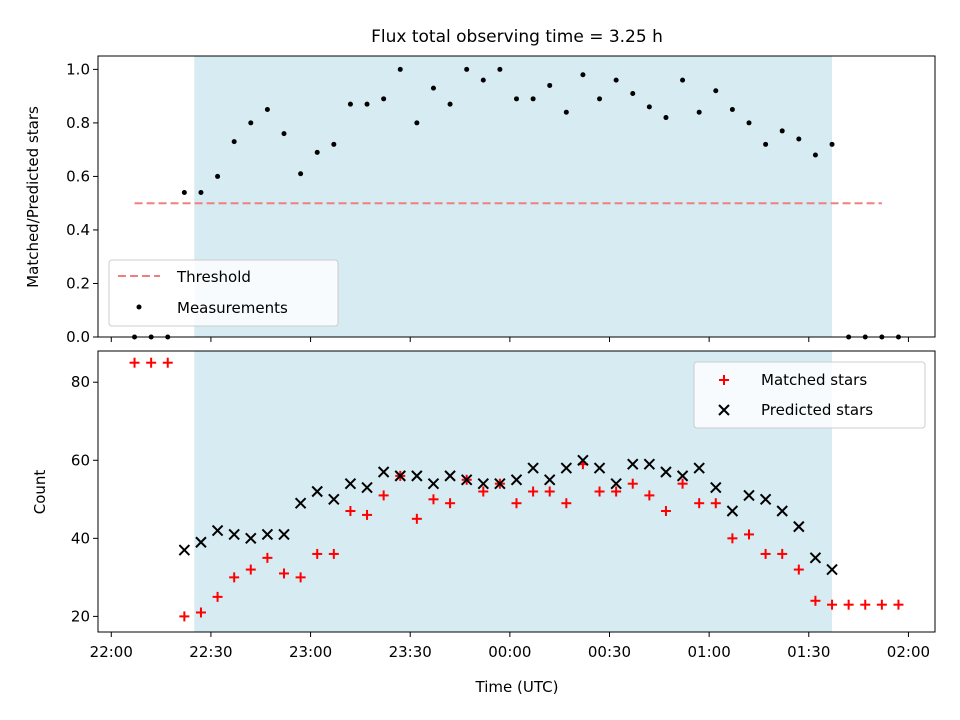  What do you see at coordinates (609, 652) in the screenshot?
I see `x-tick-label: 00:30` at bounding box center [609, 652].